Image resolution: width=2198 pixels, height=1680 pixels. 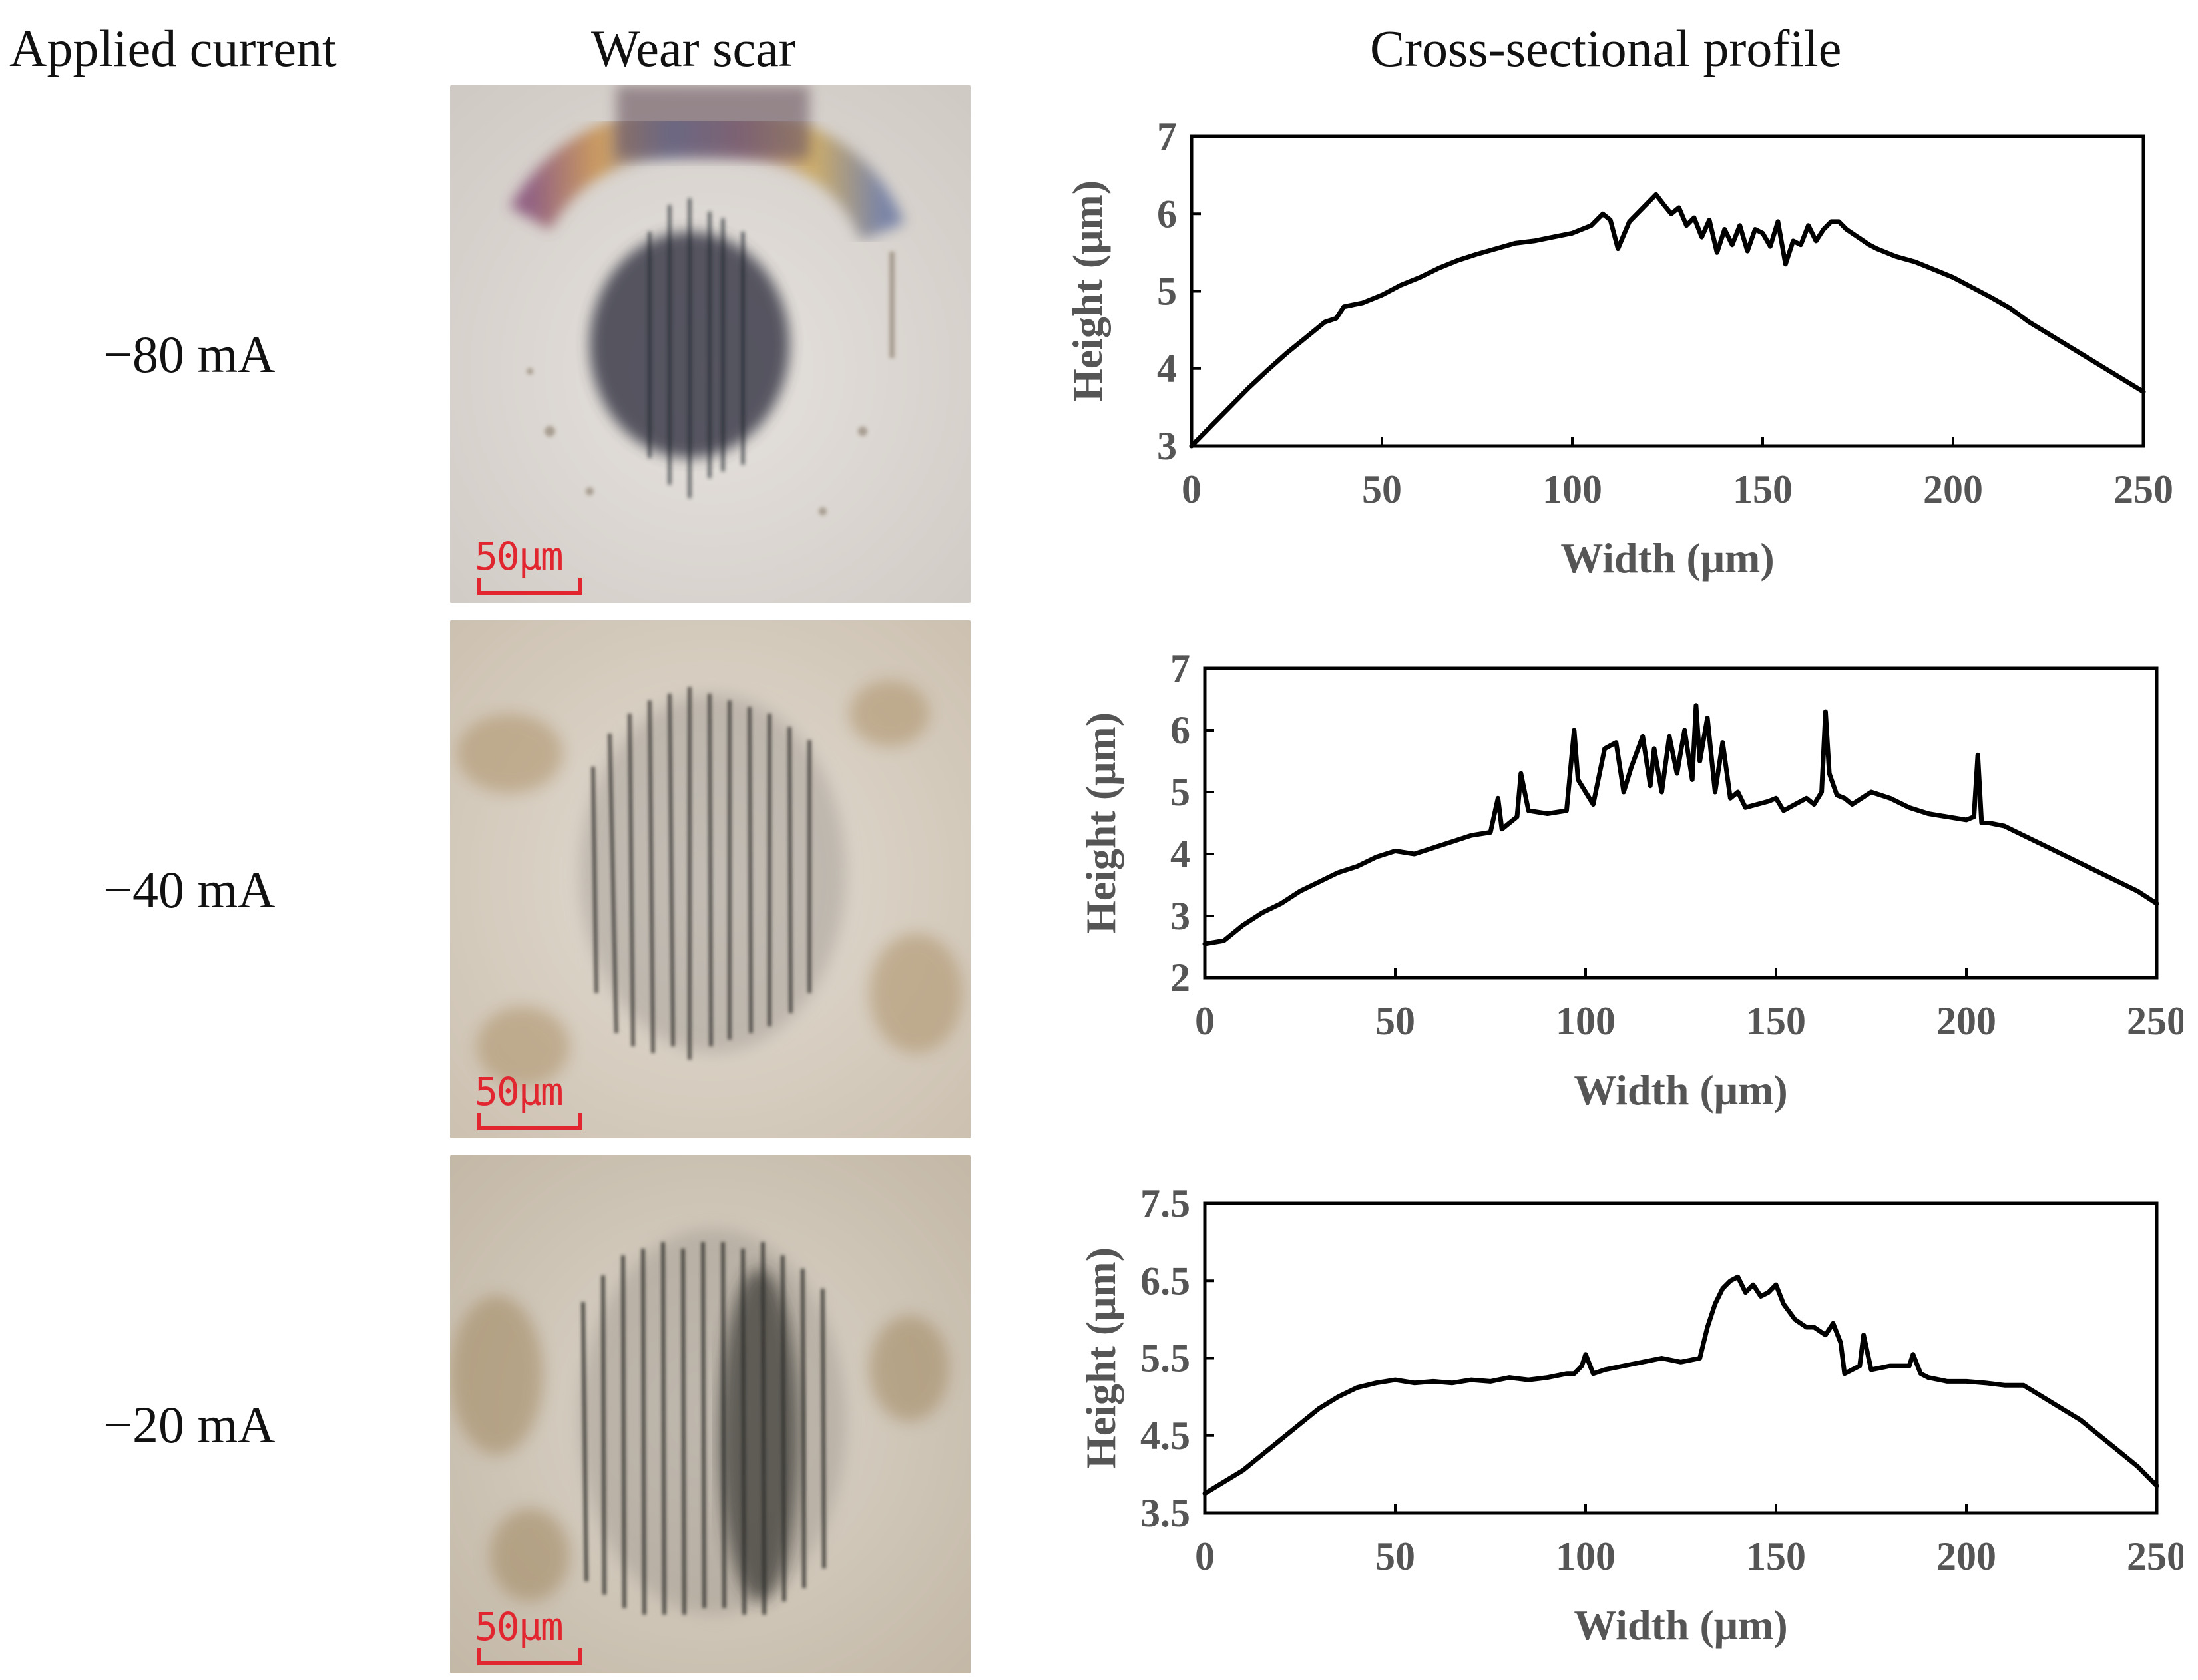 I want to click on y-tick-label: 7.5, so click(x=1165, y=1203).